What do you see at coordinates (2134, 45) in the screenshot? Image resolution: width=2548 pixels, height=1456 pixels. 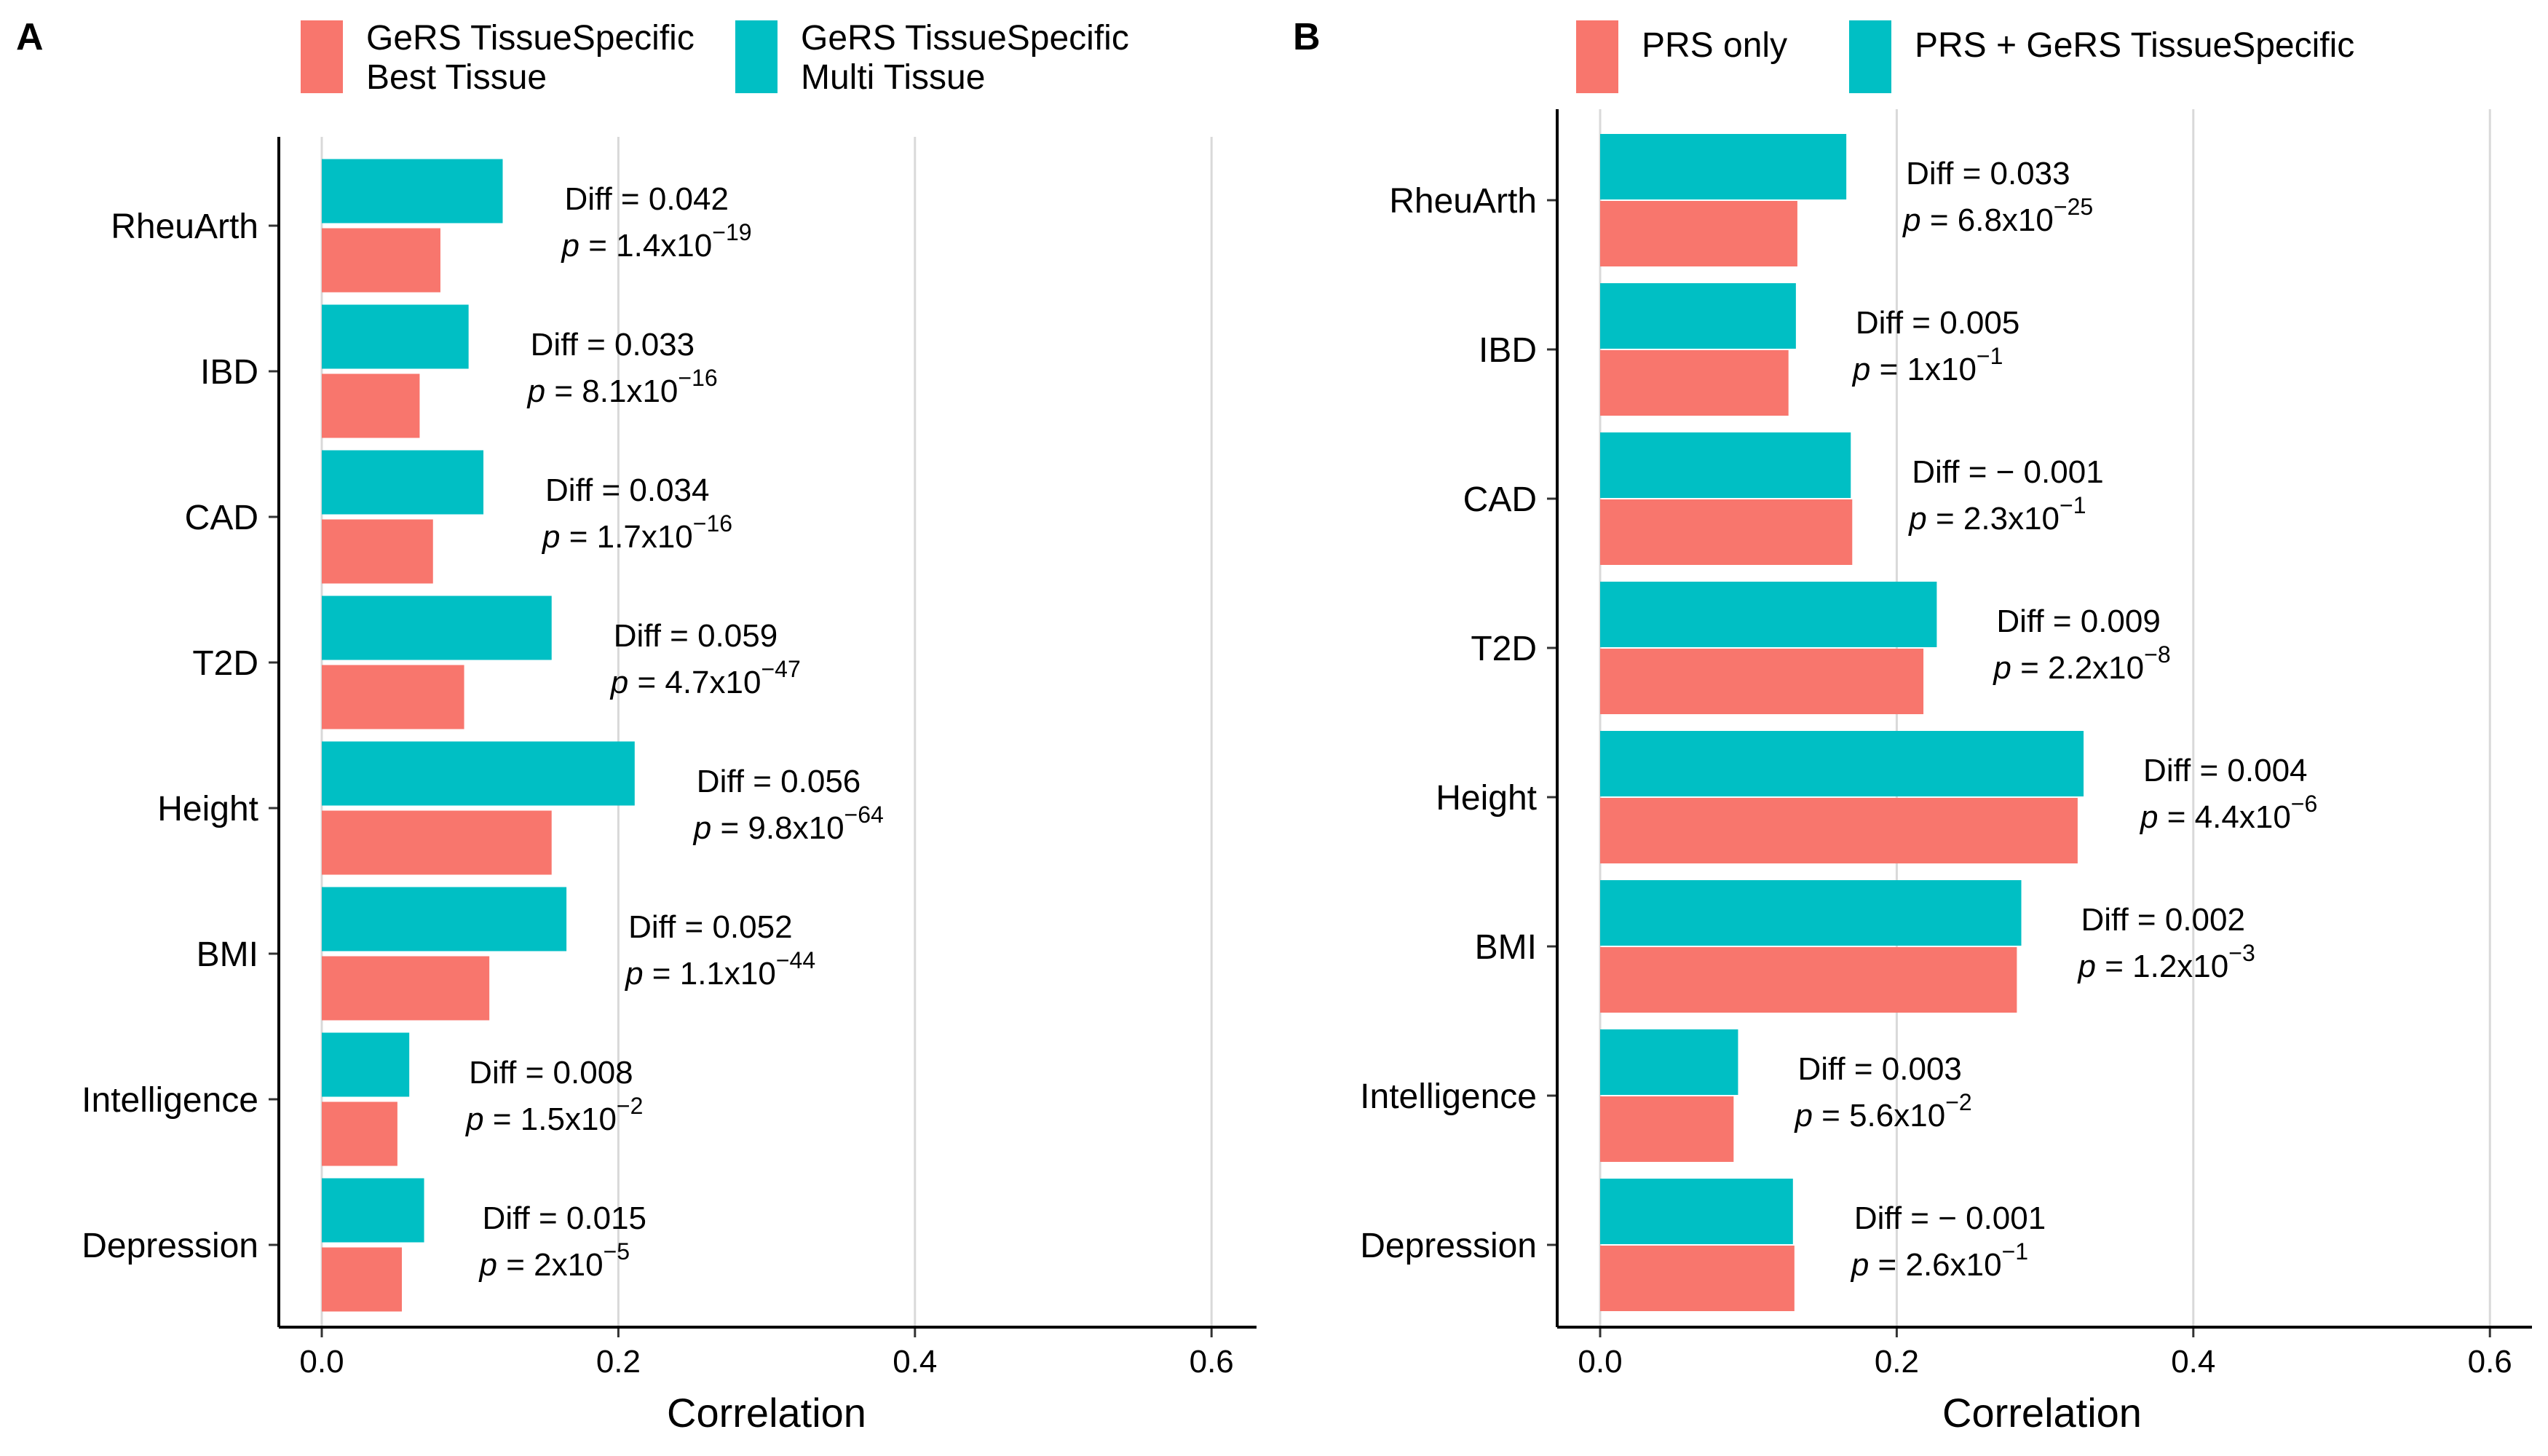 I see `legend-entry: PRS + GeRS TissueSpecific` at bounding box center [2134, 45].